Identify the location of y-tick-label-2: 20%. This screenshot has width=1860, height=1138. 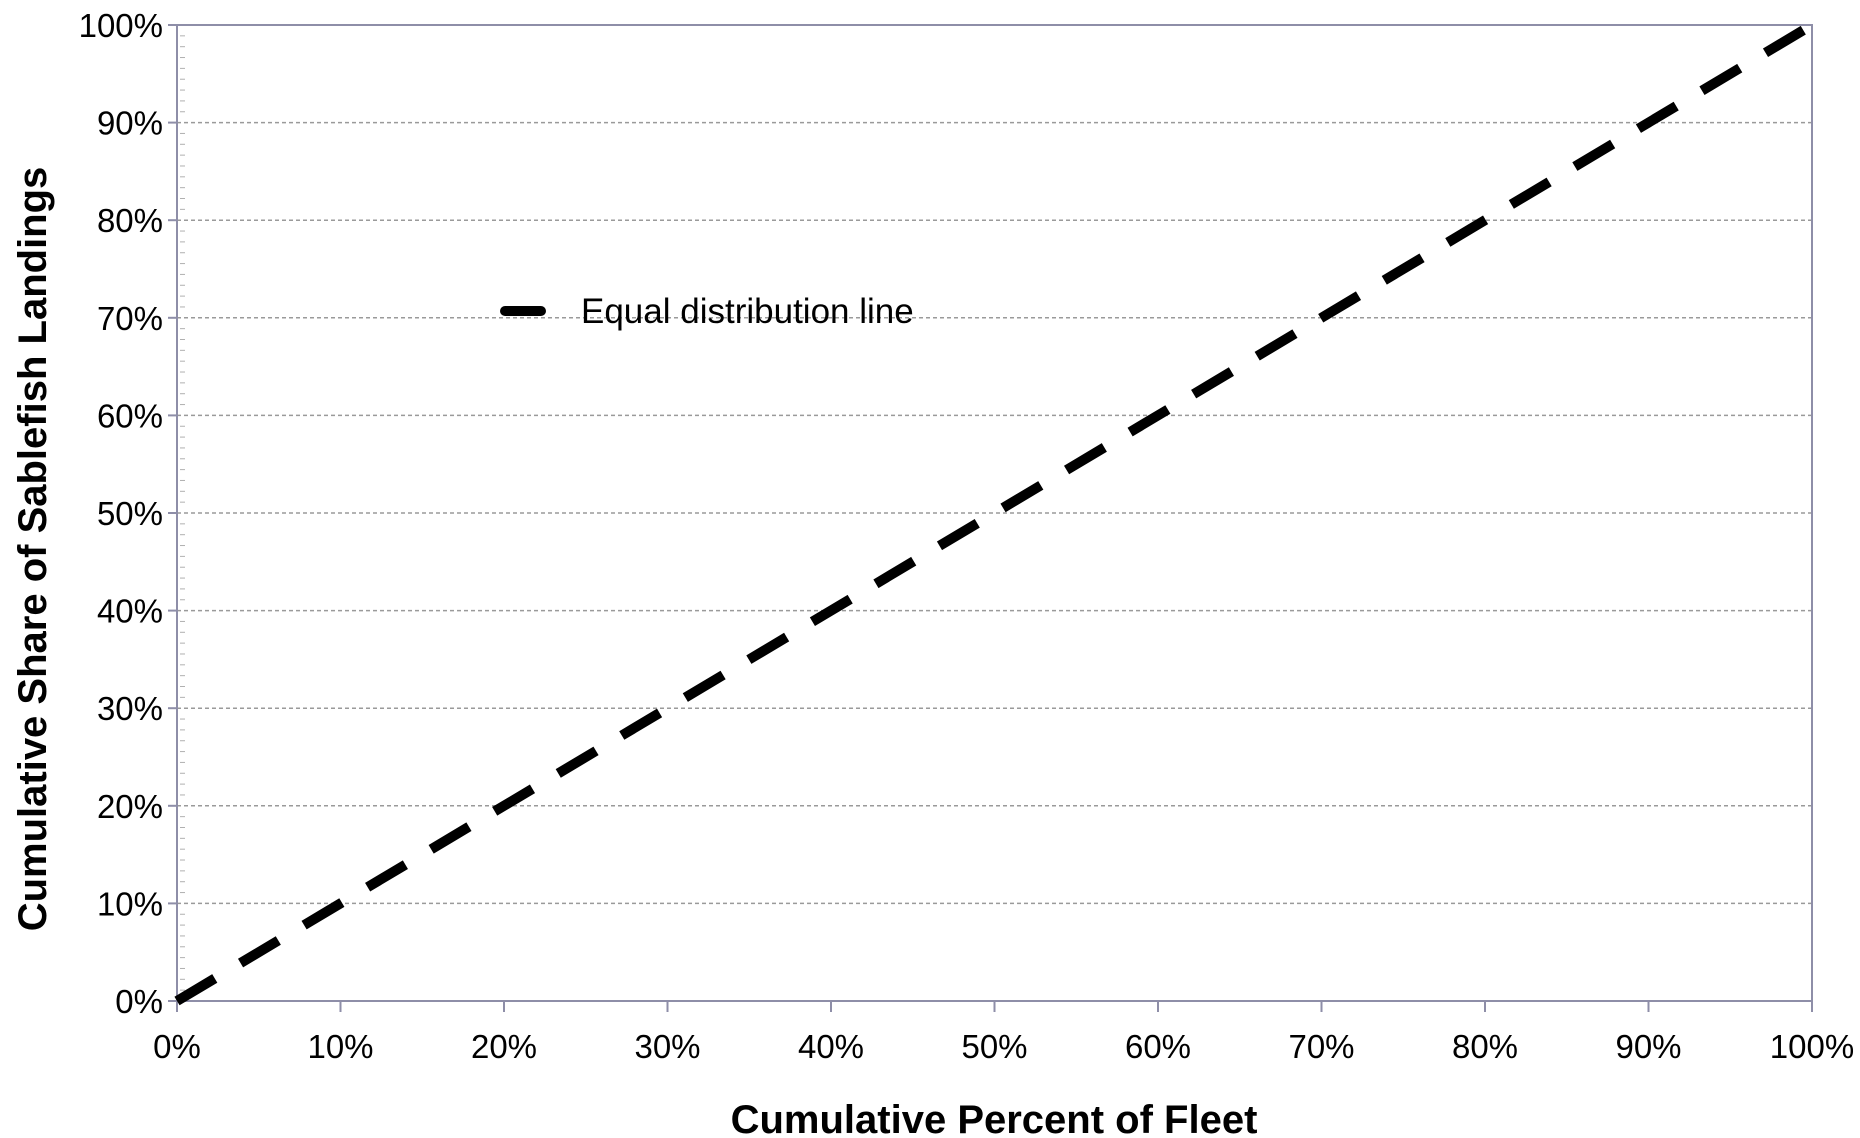
(130, 806).